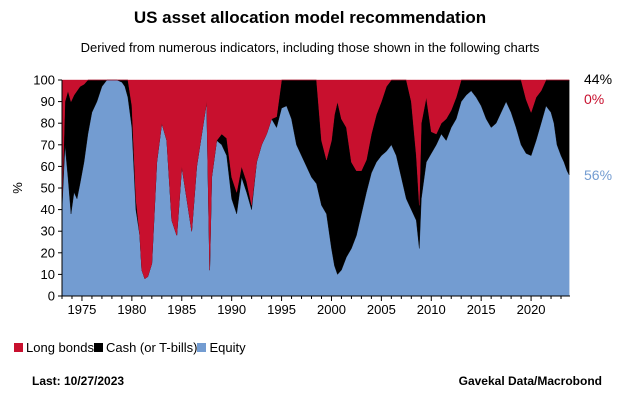  I want to click on legend: Long bonds Cash (or T-bills) Equity, so click(130, 347).